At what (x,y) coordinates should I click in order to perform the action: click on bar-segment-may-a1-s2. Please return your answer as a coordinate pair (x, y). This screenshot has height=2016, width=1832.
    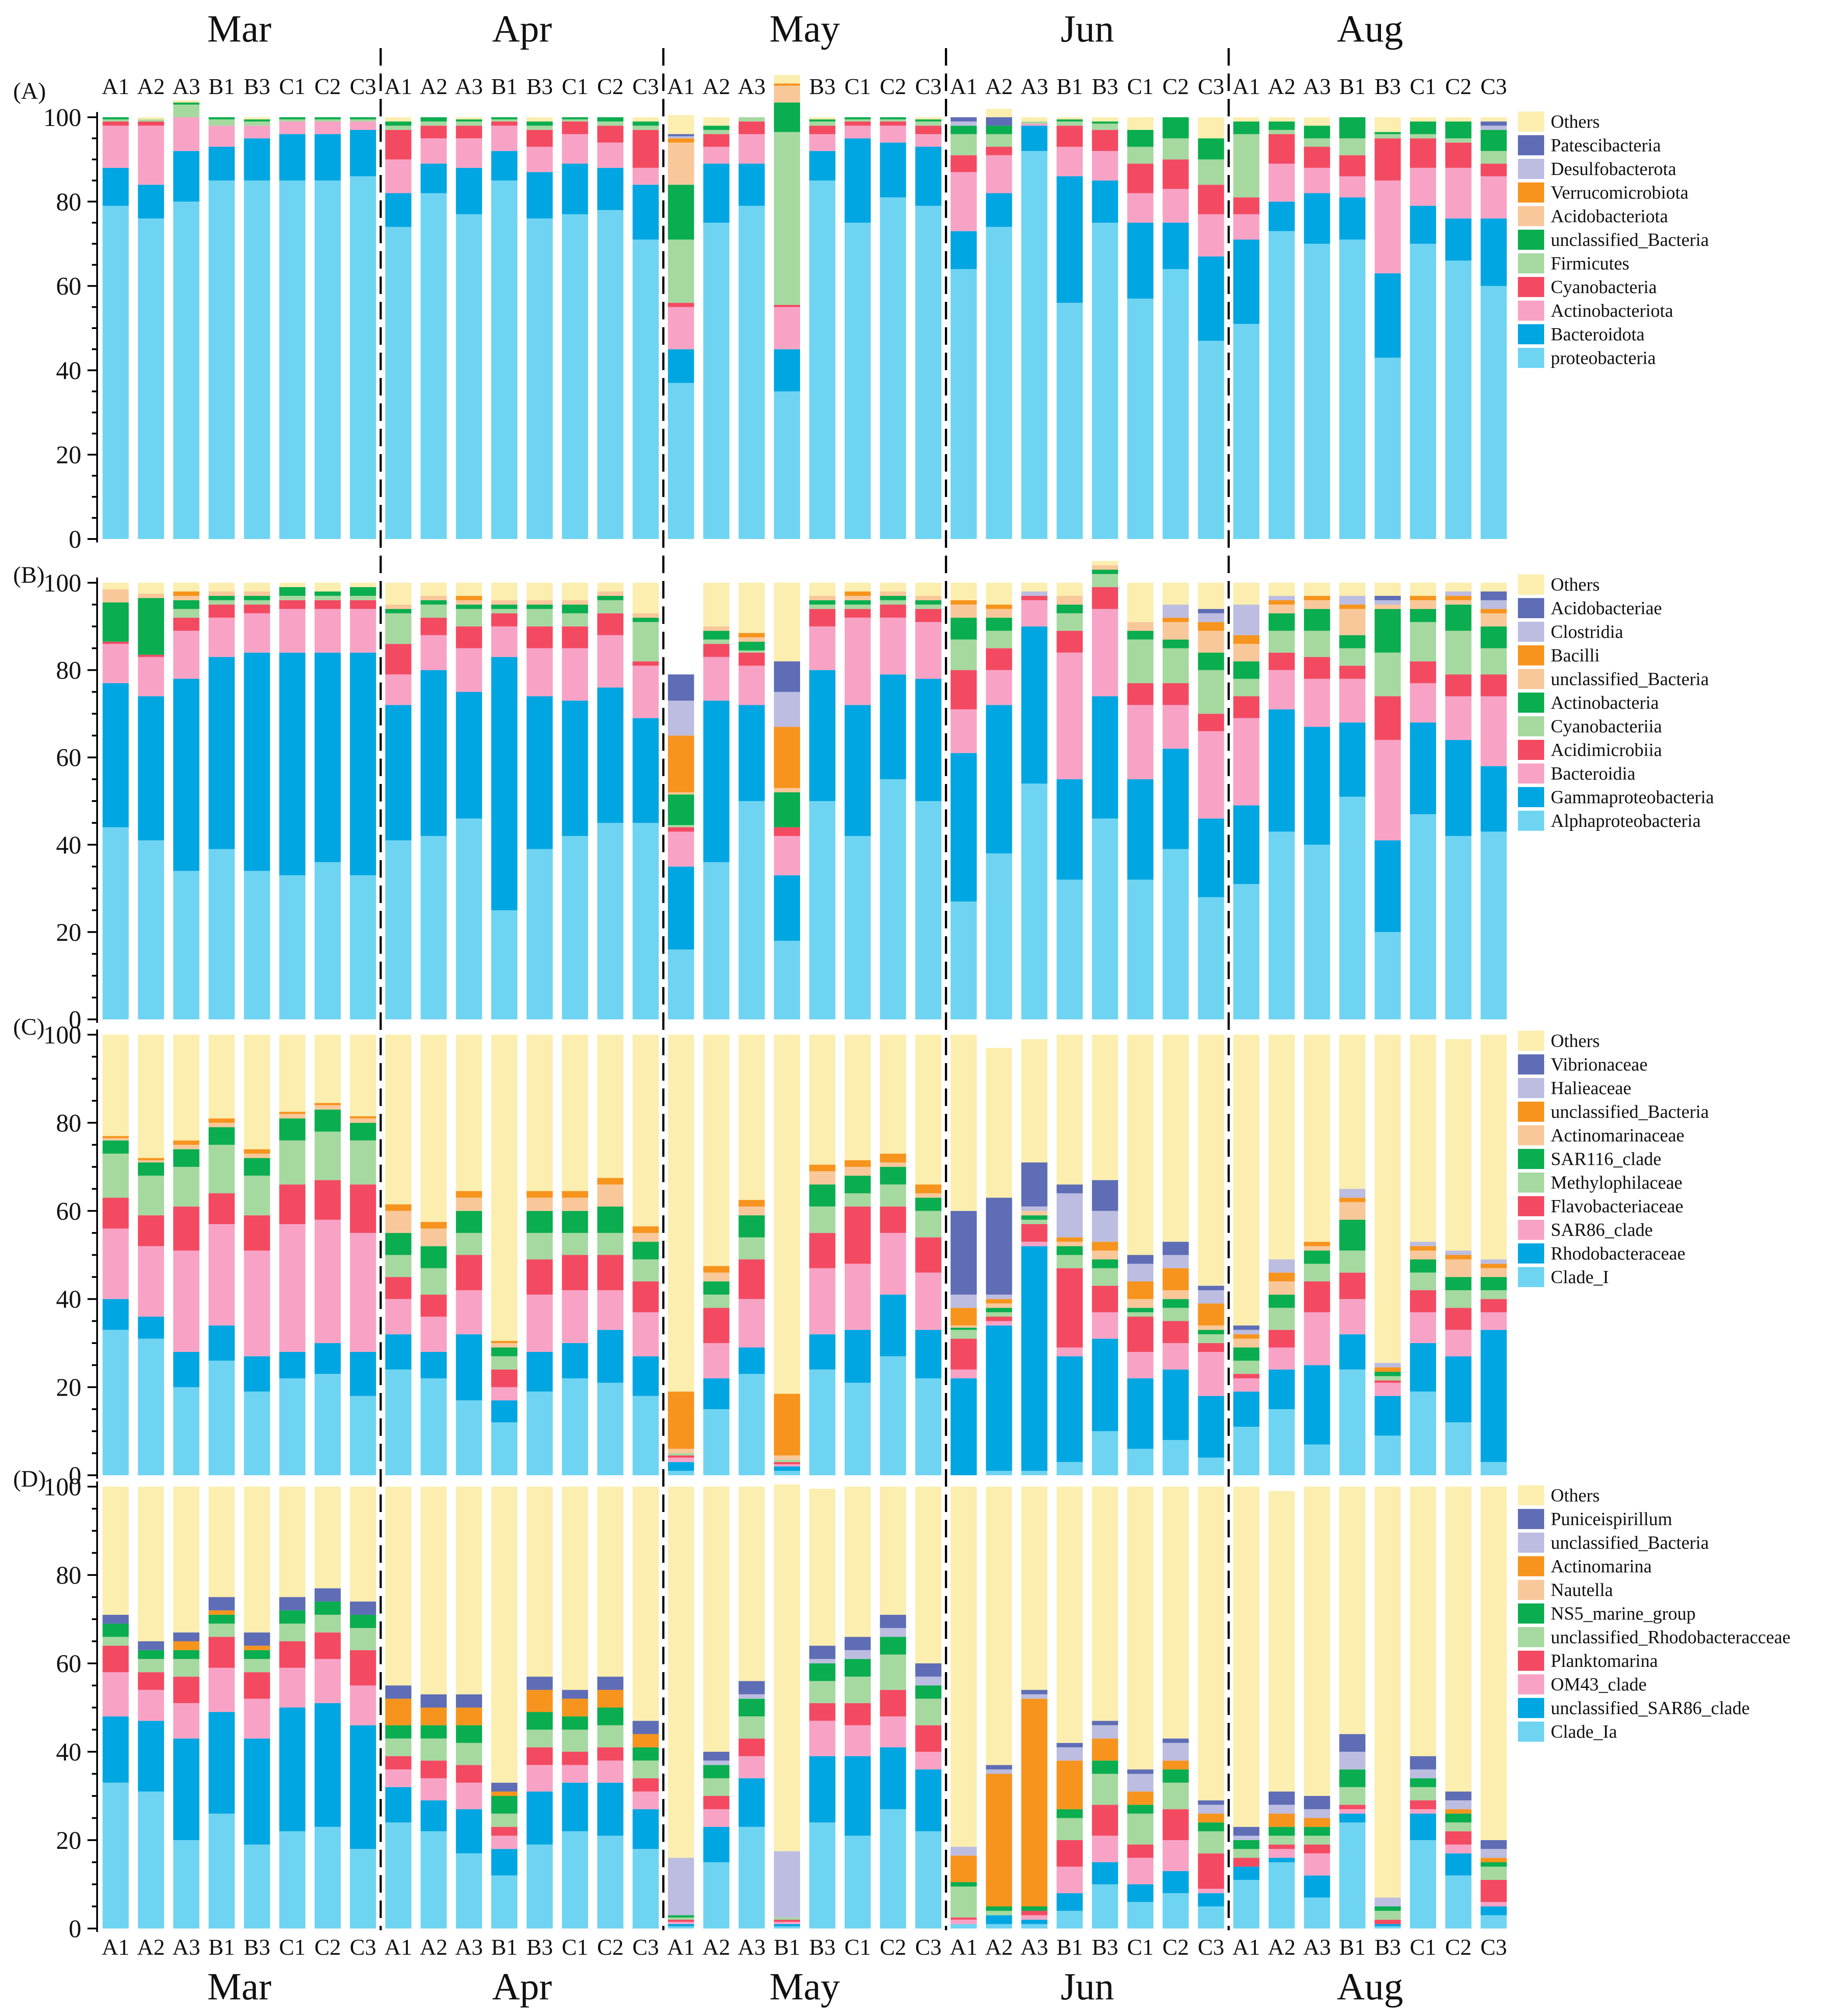
    Looking at the image, I should click on (681, 849).